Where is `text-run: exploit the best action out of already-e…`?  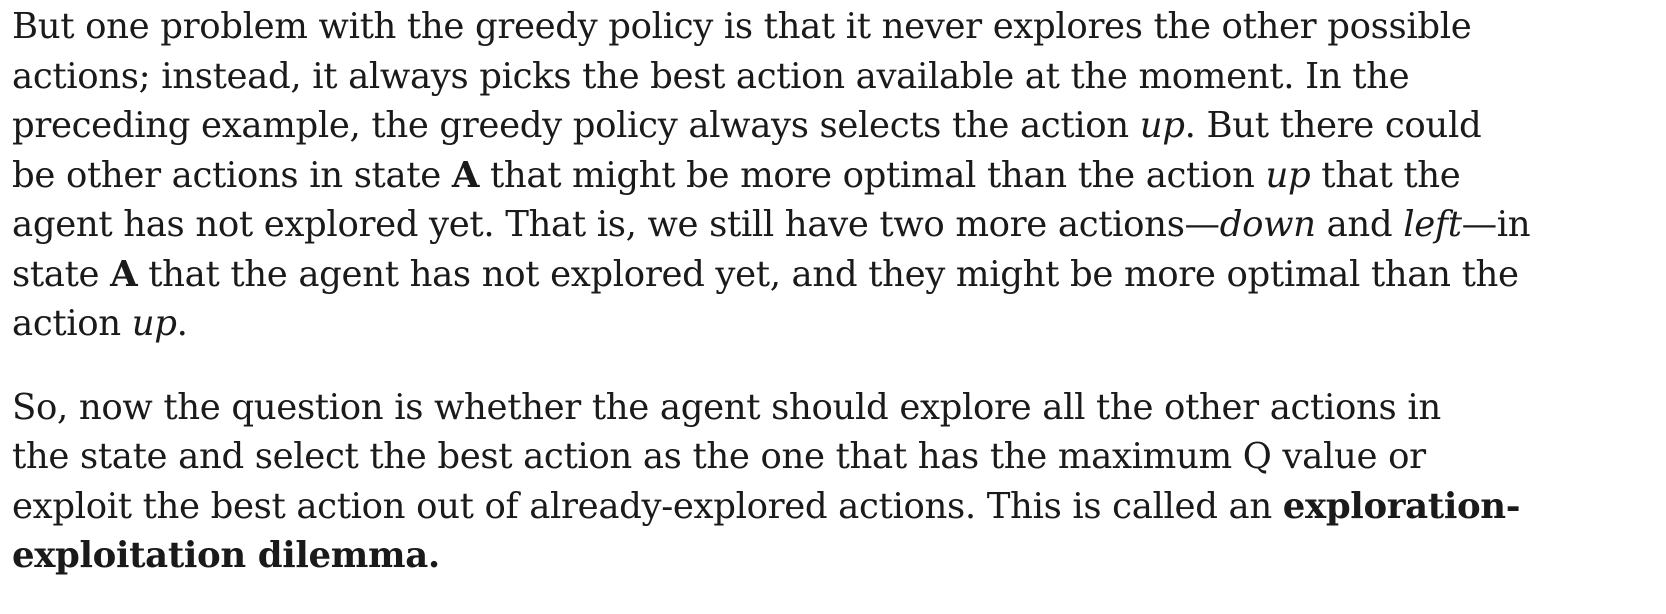 text-run: exploit the best action out of already-e… is located at coordinates (647, 506).